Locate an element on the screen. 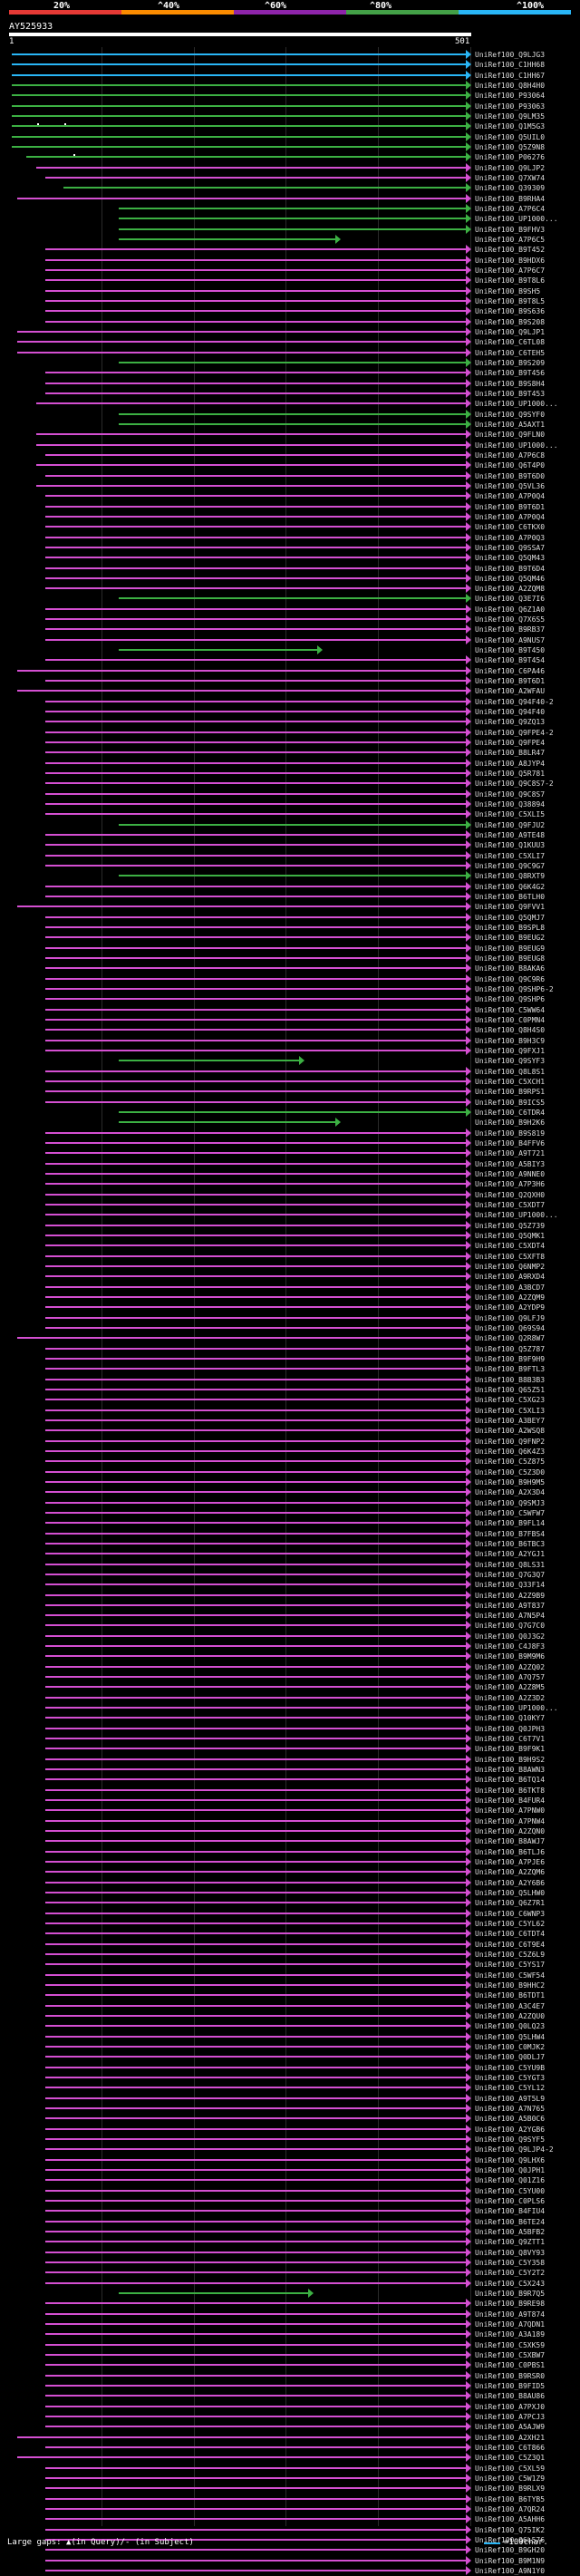 Image resolution: width=580 pixels, height=2576 pixels. hit-row: UniRef100_Q8LS31 is located at coordinates (290, 1565).